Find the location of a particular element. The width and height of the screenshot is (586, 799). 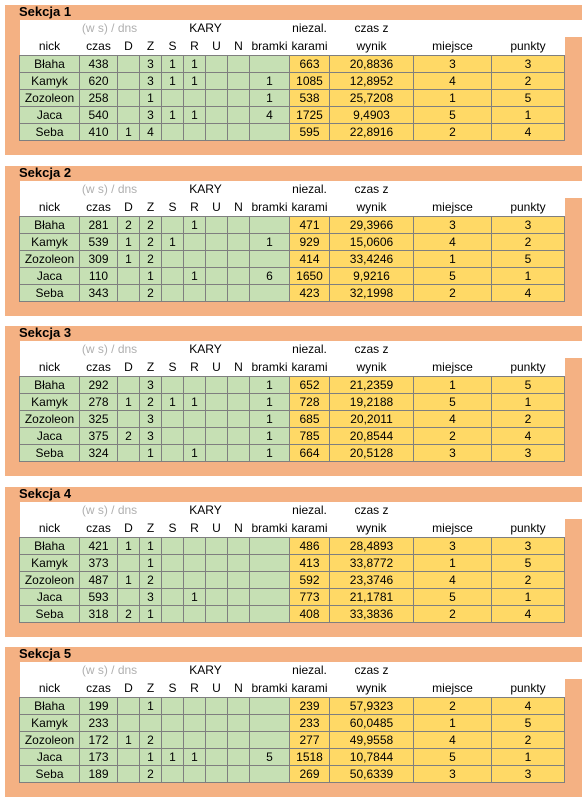

cell-wynik: 20,8544 is located at coordinates (371, 436).